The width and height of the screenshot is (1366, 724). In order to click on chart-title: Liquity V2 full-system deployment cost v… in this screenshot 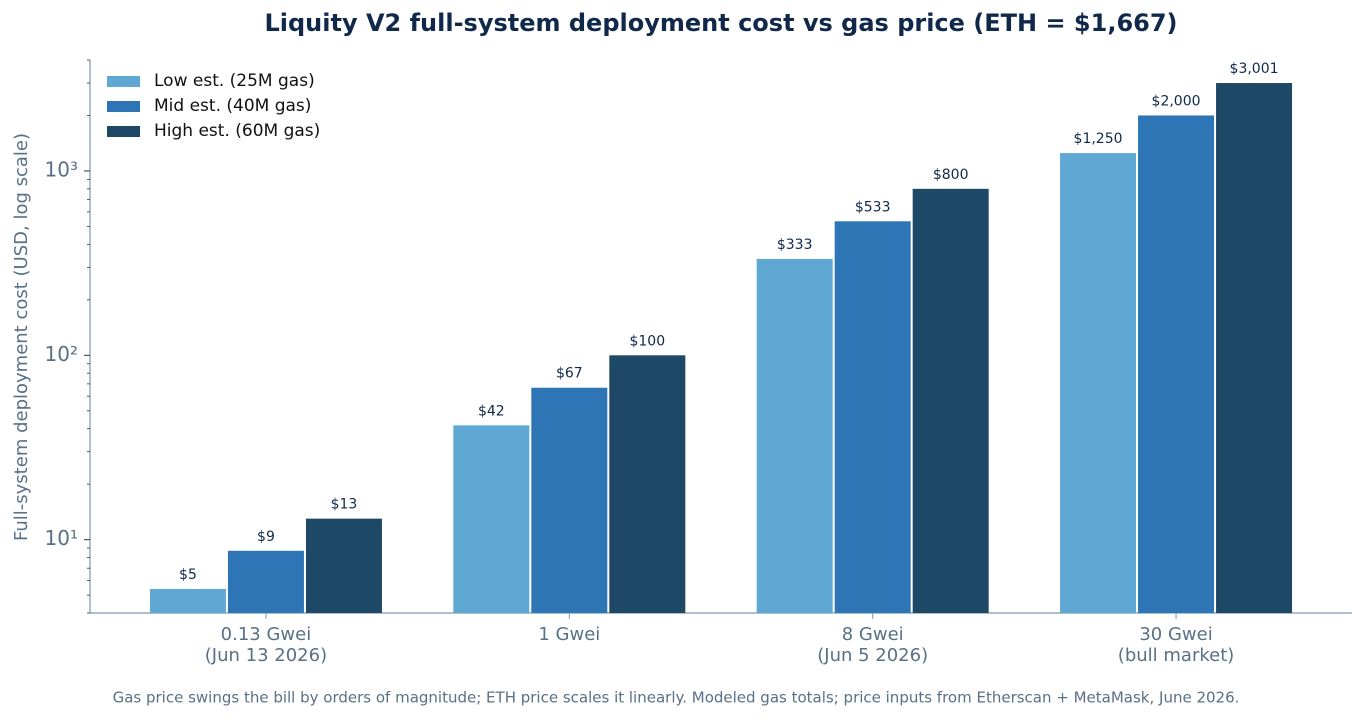, I will do `click(720, 23)`.